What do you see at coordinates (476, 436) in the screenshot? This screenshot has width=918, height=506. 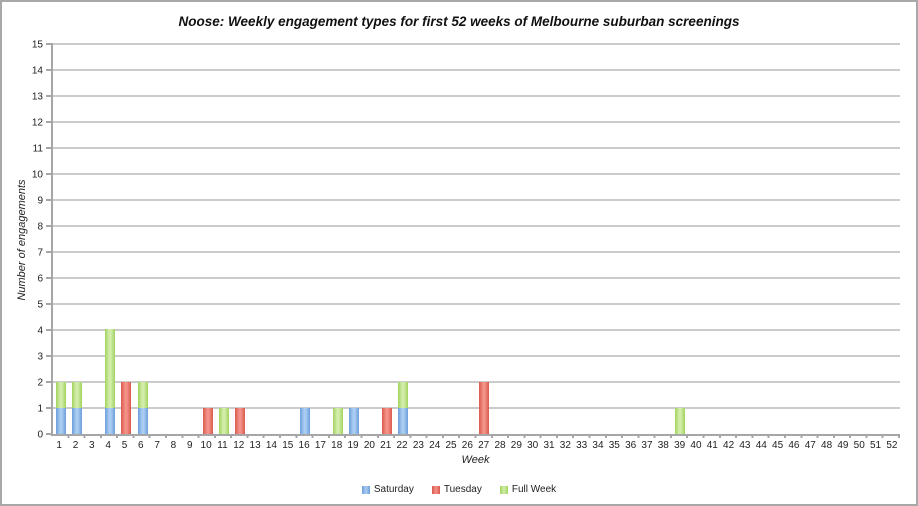 I see `x-axis-ticks` at bounding box center [476, 436].